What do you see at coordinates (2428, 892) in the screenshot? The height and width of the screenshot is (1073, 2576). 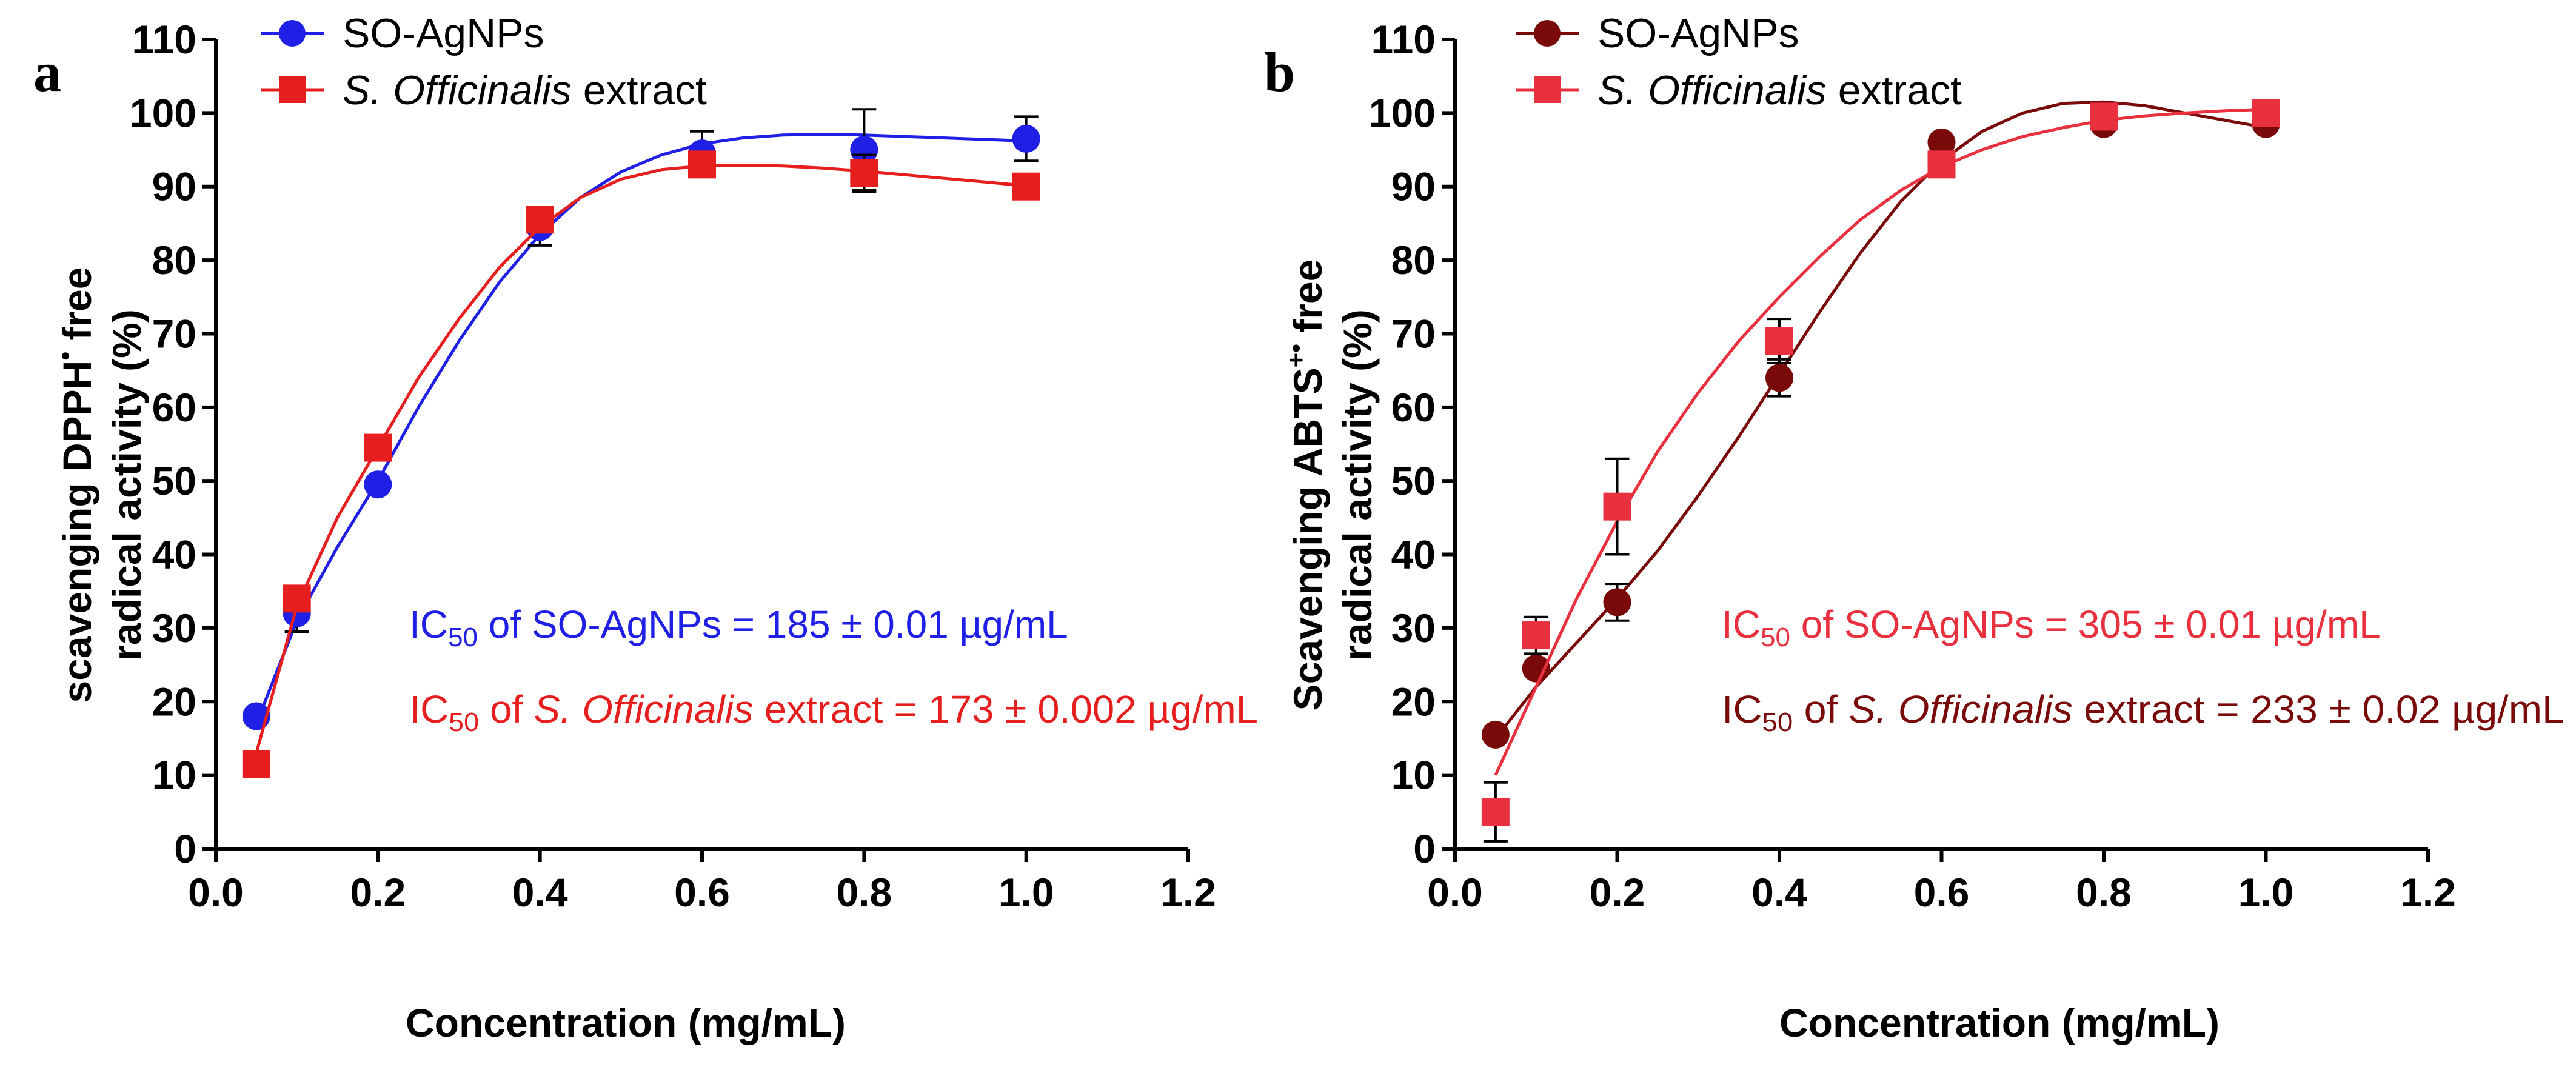 I see `panel-b-x-tick-label: 1.2` at bounding box center [2428, 892].